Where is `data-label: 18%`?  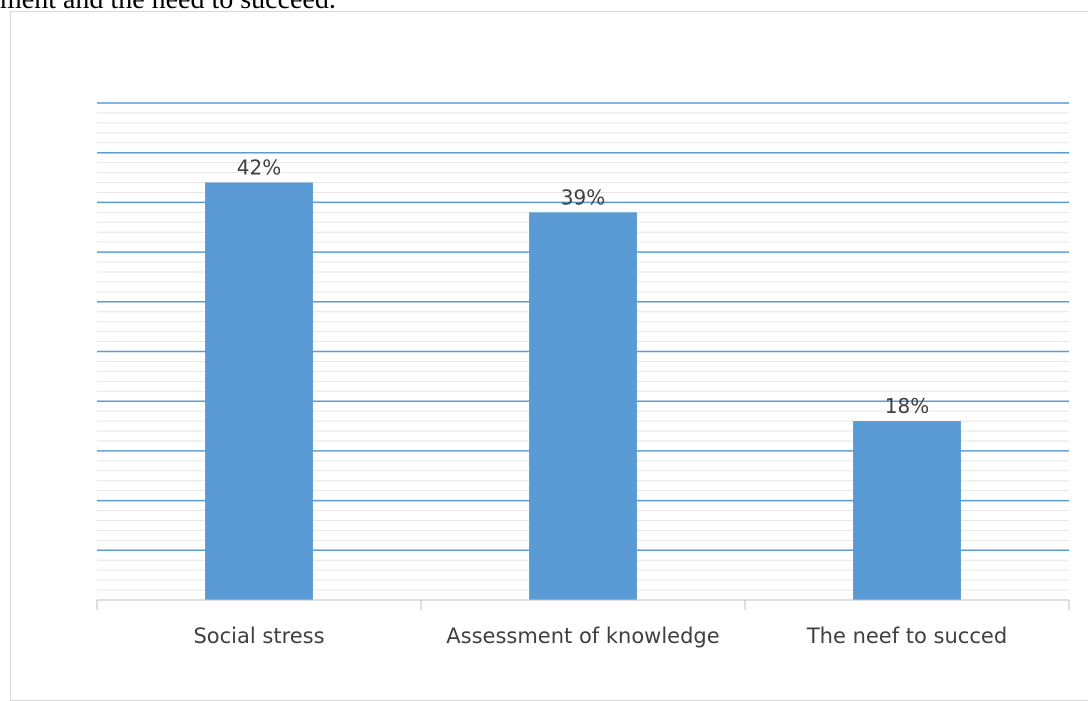 data-label: 18% is located at coordinates (907, 406).